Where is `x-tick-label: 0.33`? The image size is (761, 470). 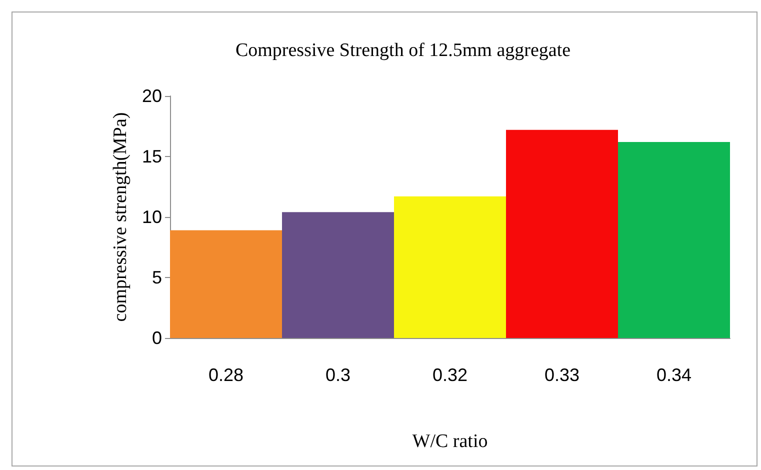
x-tick-label: 0.33 is located at coordinates (562, 375).